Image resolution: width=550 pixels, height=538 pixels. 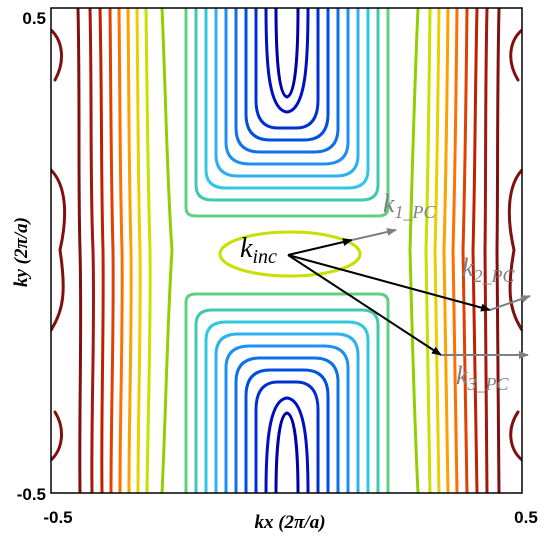 I want to click on y-tick-bottom: -0.5, so click(x=31, y=494).